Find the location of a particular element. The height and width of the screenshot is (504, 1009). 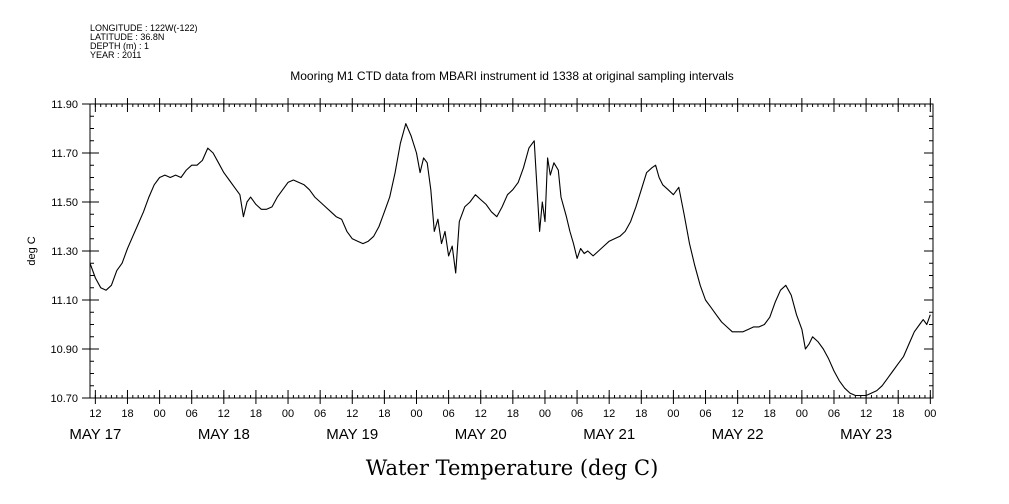

y-tick-label: 11.10 is located at coordinates (64, 301).